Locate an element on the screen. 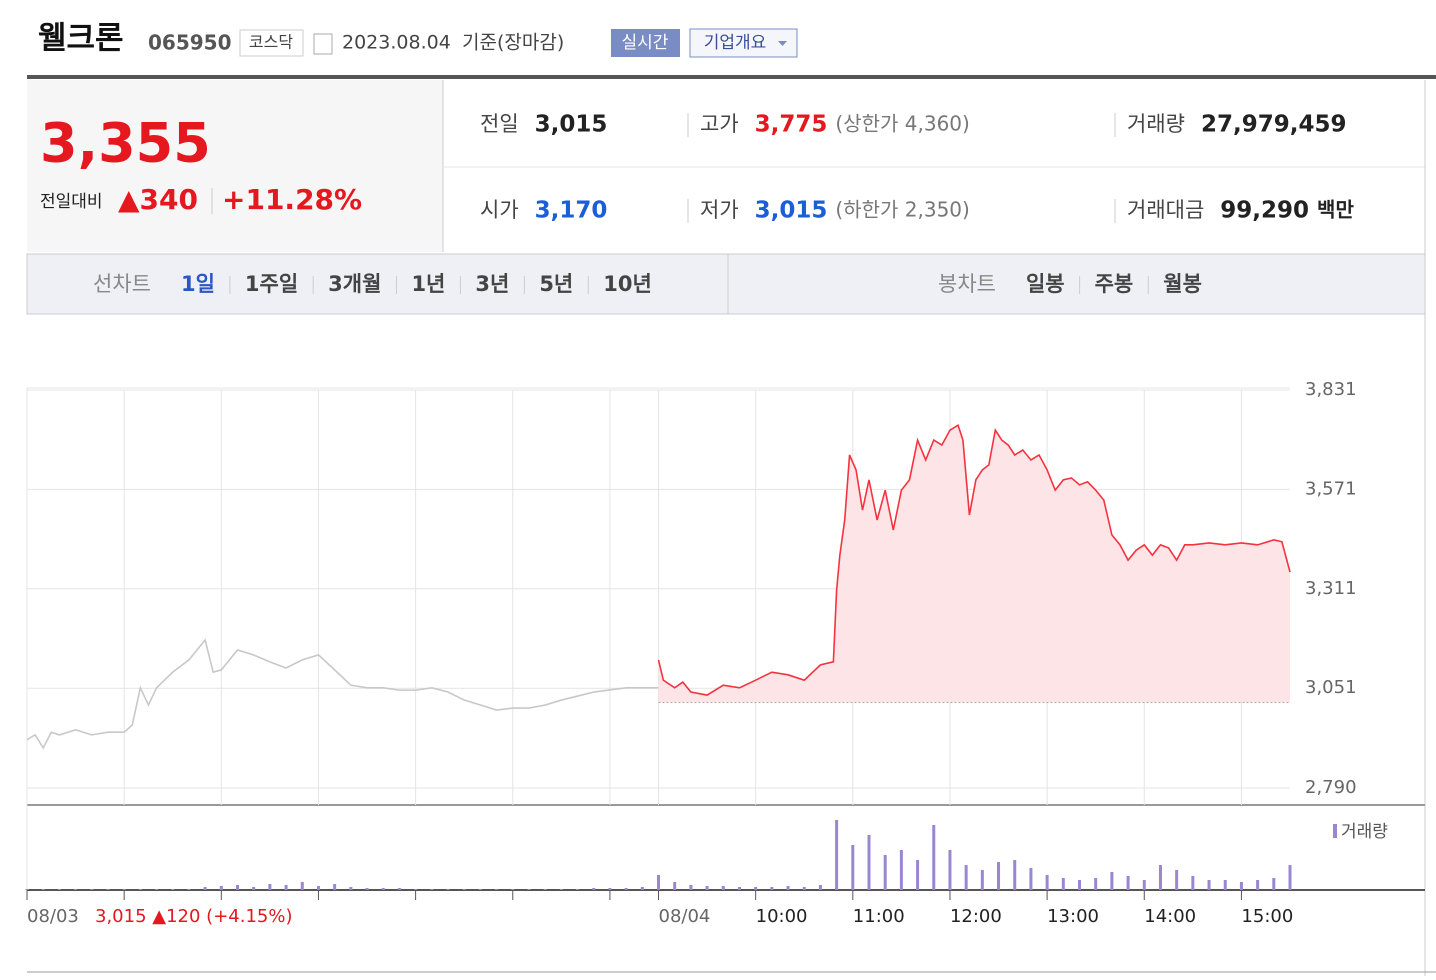 This screenshot has width=1436, height=980. period-tab: 10년 is located at coordinates (627, 284).